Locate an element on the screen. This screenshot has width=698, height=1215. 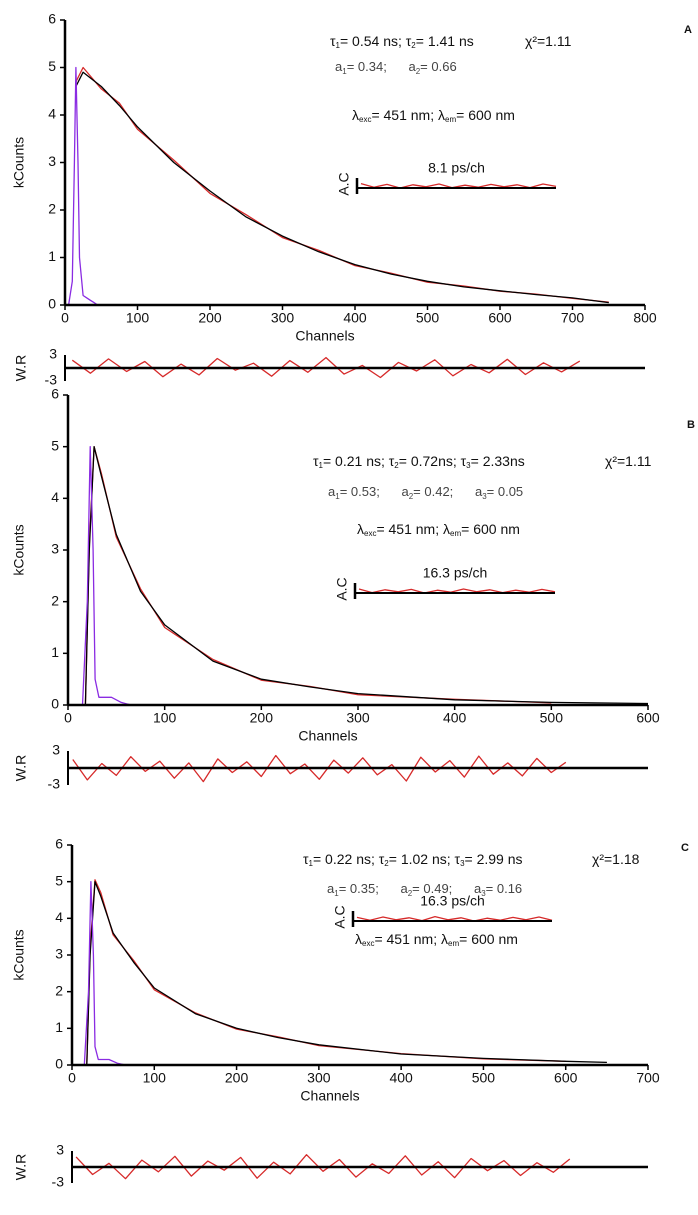
annotation-text: = 0.22 ns; τ is located at coordinates (349, 859).